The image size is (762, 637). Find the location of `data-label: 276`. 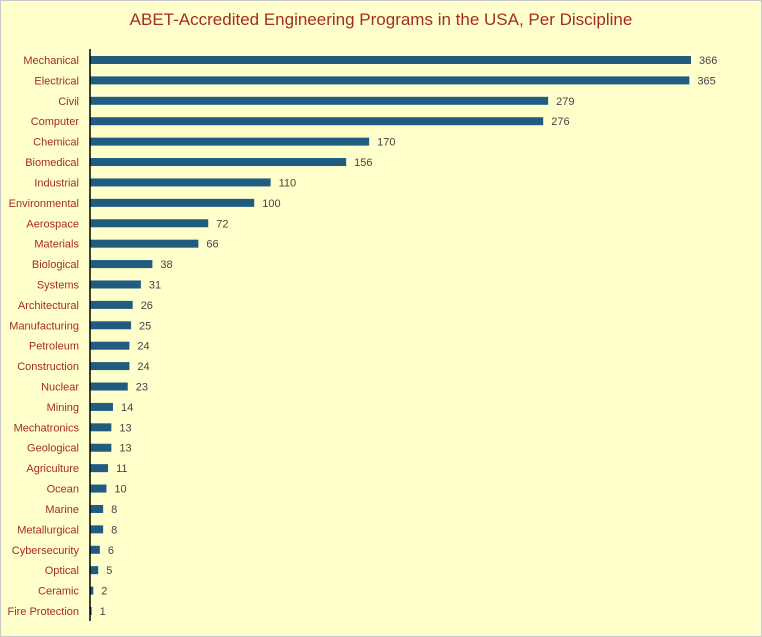

data-label: 276 is located at coordinates (560, 122).